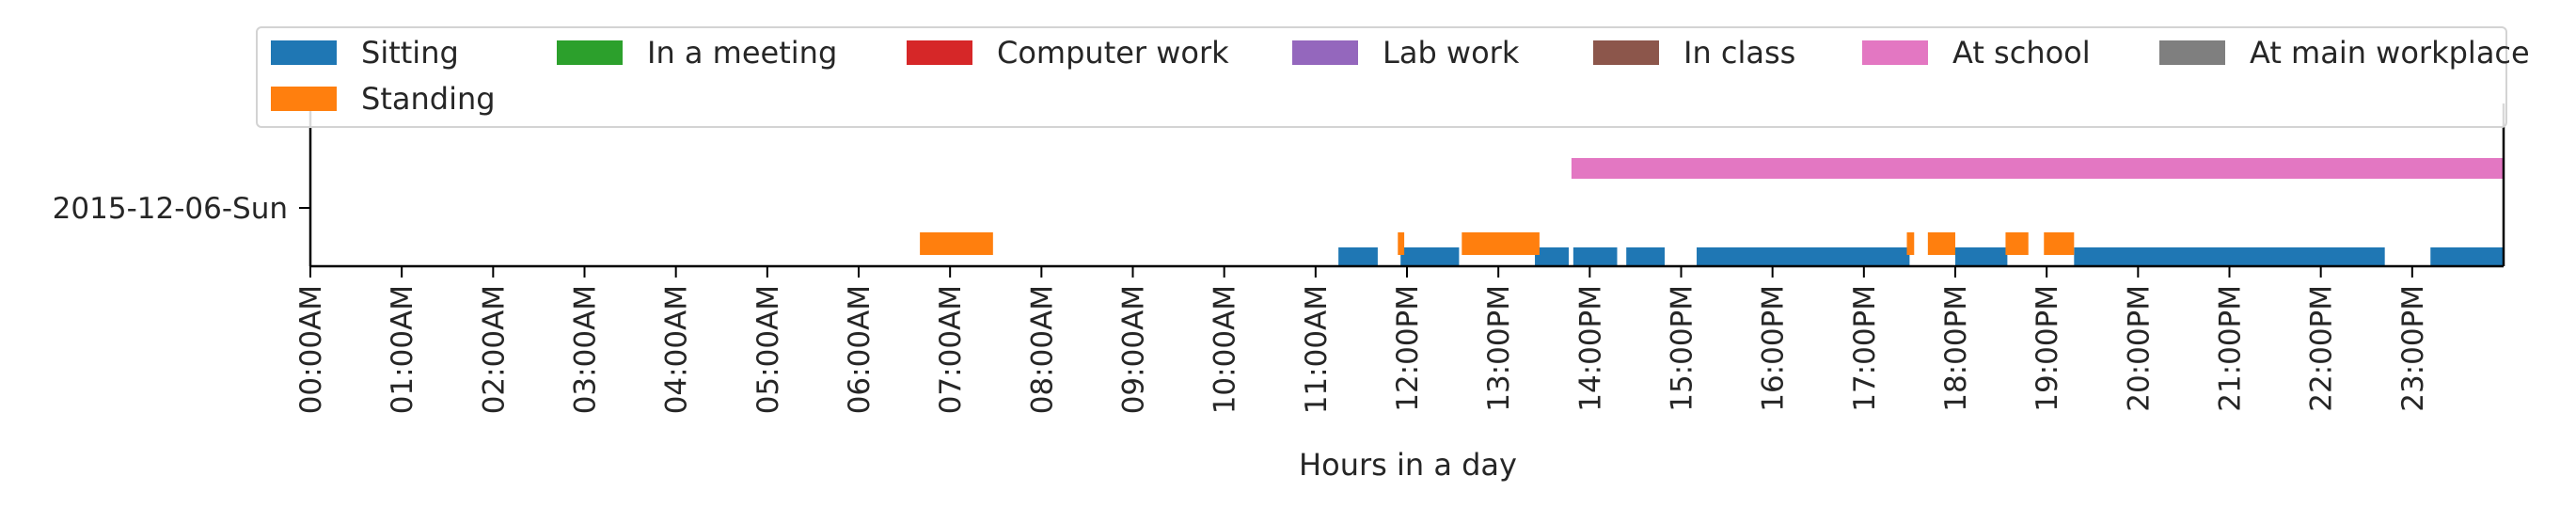 Image resolution: width=2576 pixels, height=508 pixels. Describe the element at coordinates (1317, 350) in the screenshot. I see `x-tick-label: 11:00AM` at that location.